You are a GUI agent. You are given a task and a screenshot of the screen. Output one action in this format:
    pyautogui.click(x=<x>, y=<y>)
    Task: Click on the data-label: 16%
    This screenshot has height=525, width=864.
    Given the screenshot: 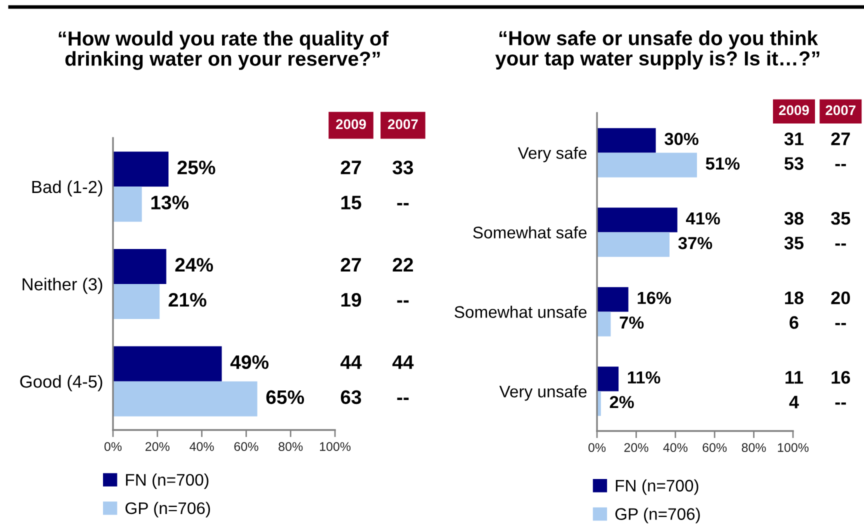 What is the action you would take?
    pyautogui.click(x=654, y=298)
    